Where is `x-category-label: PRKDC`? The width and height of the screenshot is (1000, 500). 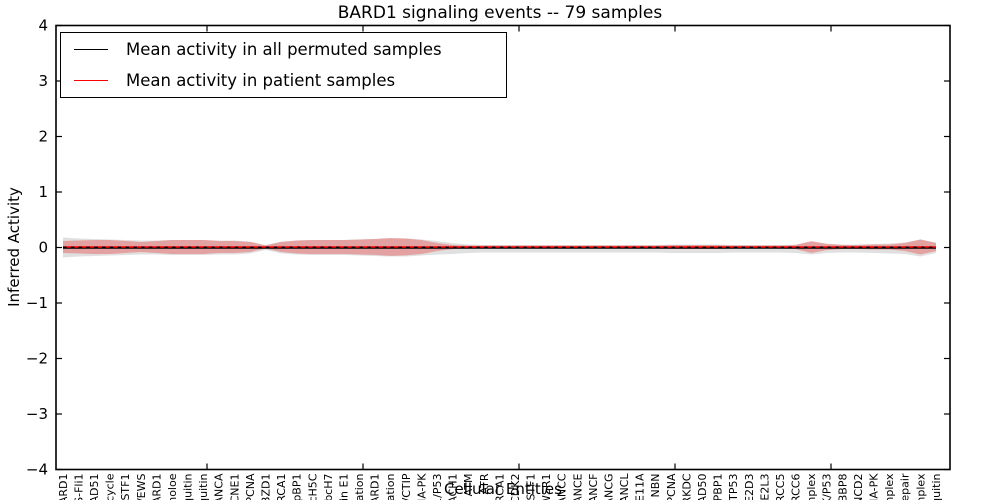
x-category-label: PRKDC is located at coordinates (686, 486).